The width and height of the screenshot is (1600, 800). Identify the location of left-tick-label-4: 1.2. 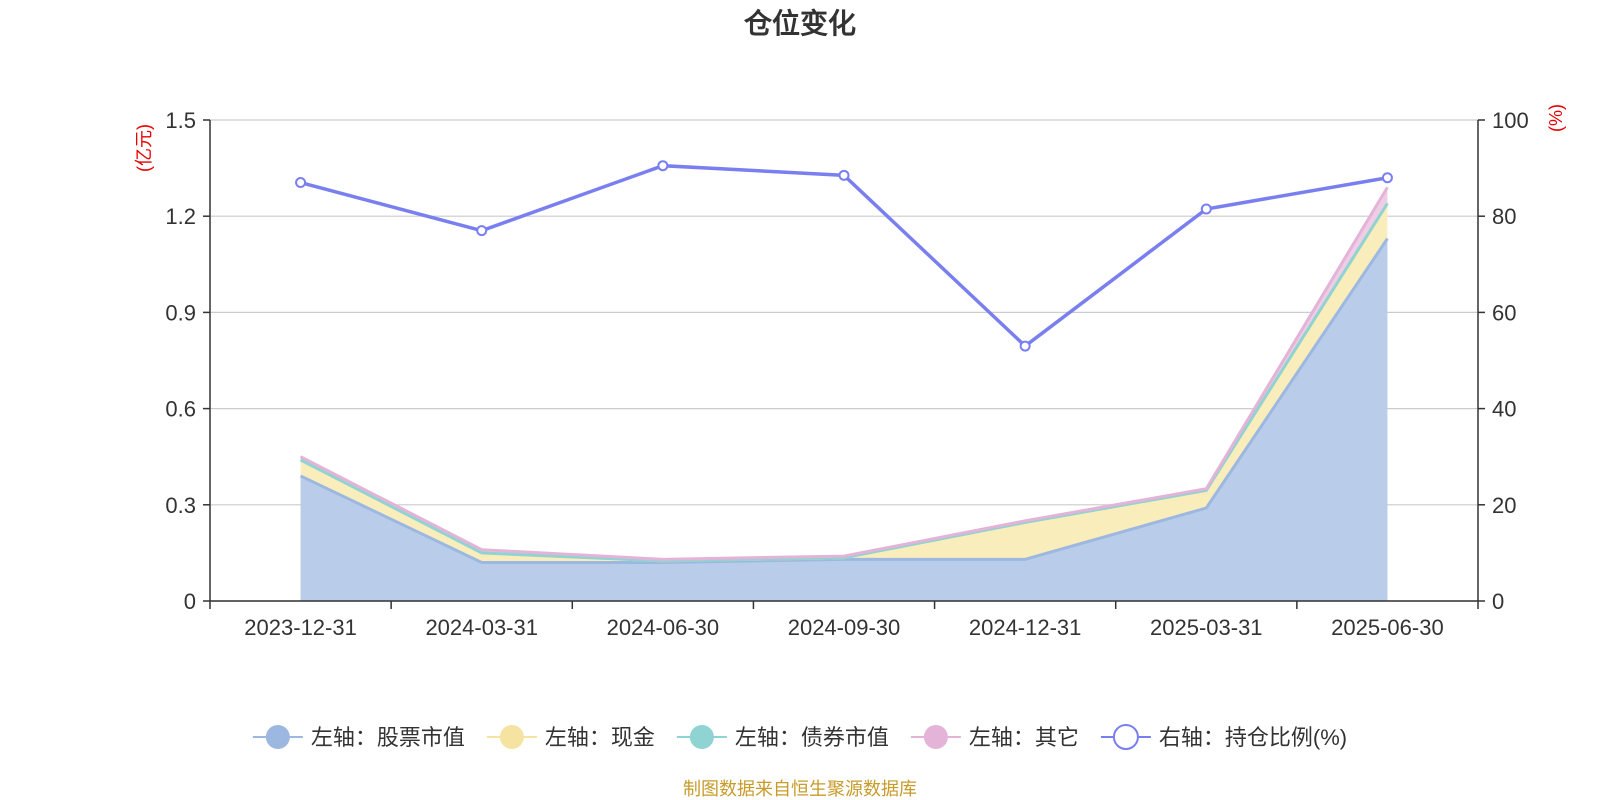
(180, 216).